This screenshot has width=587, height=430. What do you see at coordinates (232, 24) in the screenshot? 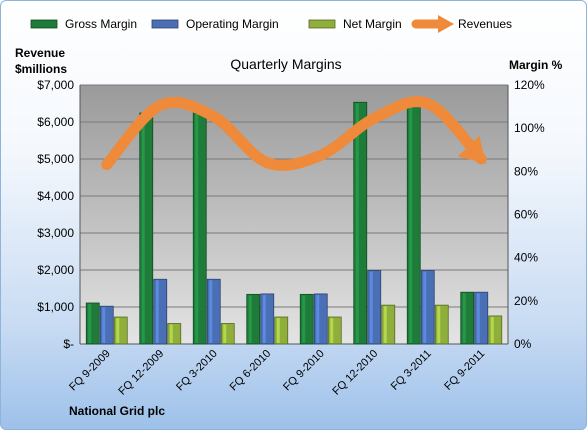
I see `legend-label: Operating Margin` at bounding box center [232, 24].